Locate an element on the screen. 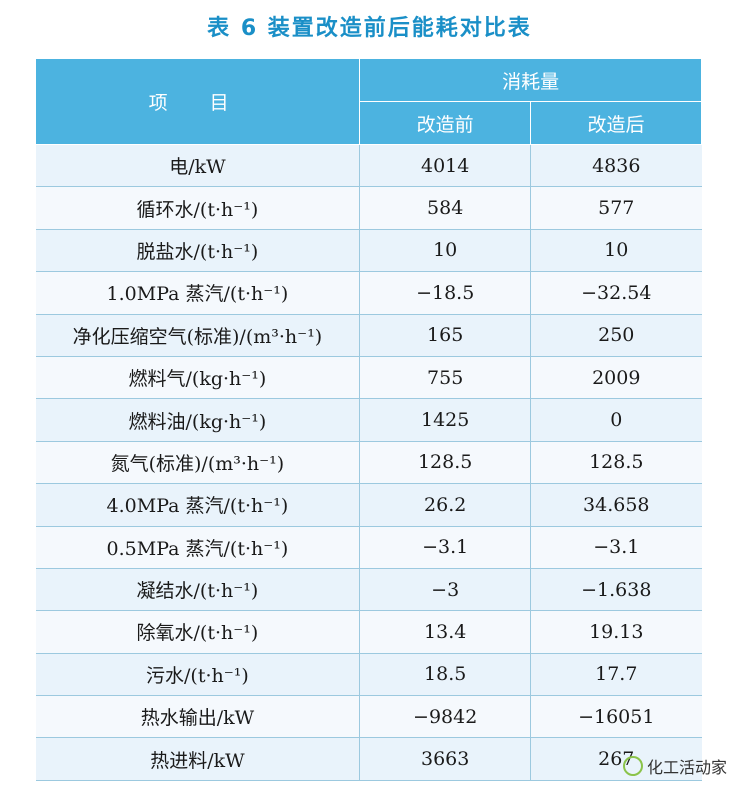 This screenshot has height=797, width=739. cell-before: 584 is located at coordinates (445, 208).